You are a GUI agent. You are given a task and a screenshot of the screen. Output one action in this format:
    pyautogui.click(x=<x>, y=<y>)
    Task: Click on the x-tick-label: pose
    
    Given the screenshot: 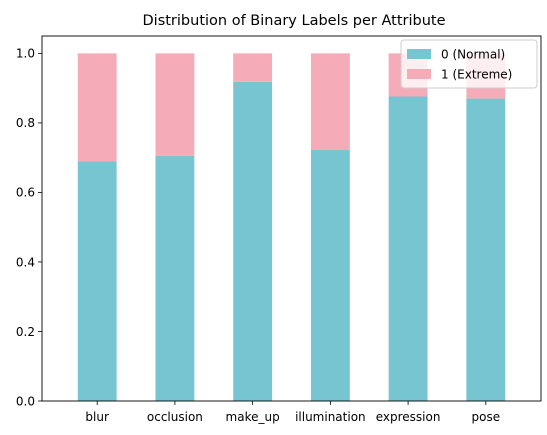 What is the action you would take?
    pyautogui.click(x=486, y=417)
    